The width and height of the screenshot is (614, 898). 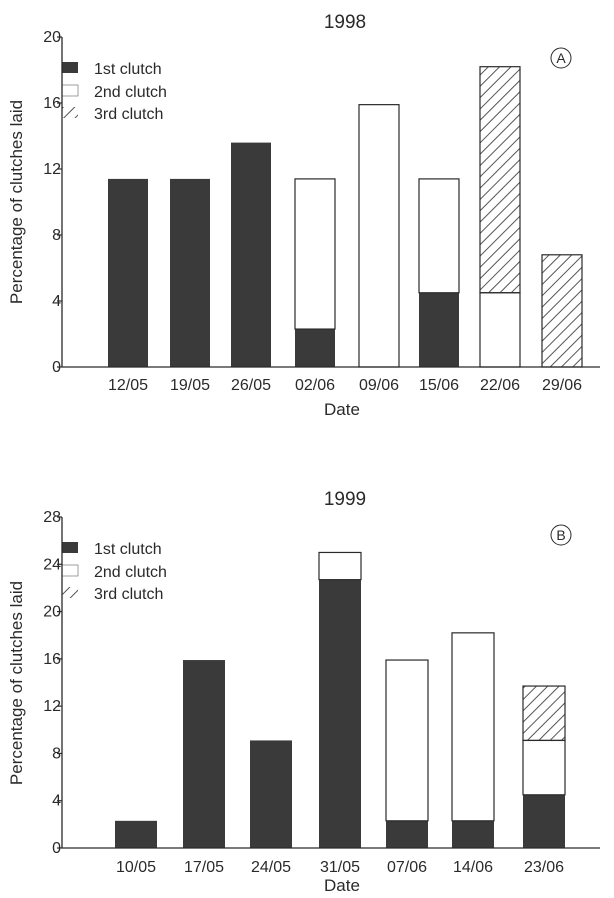 What do you see at coordinates (500, 385) in the screenshot?
I see `x-tick-label: 22/06` at bounding box center [500, 385].